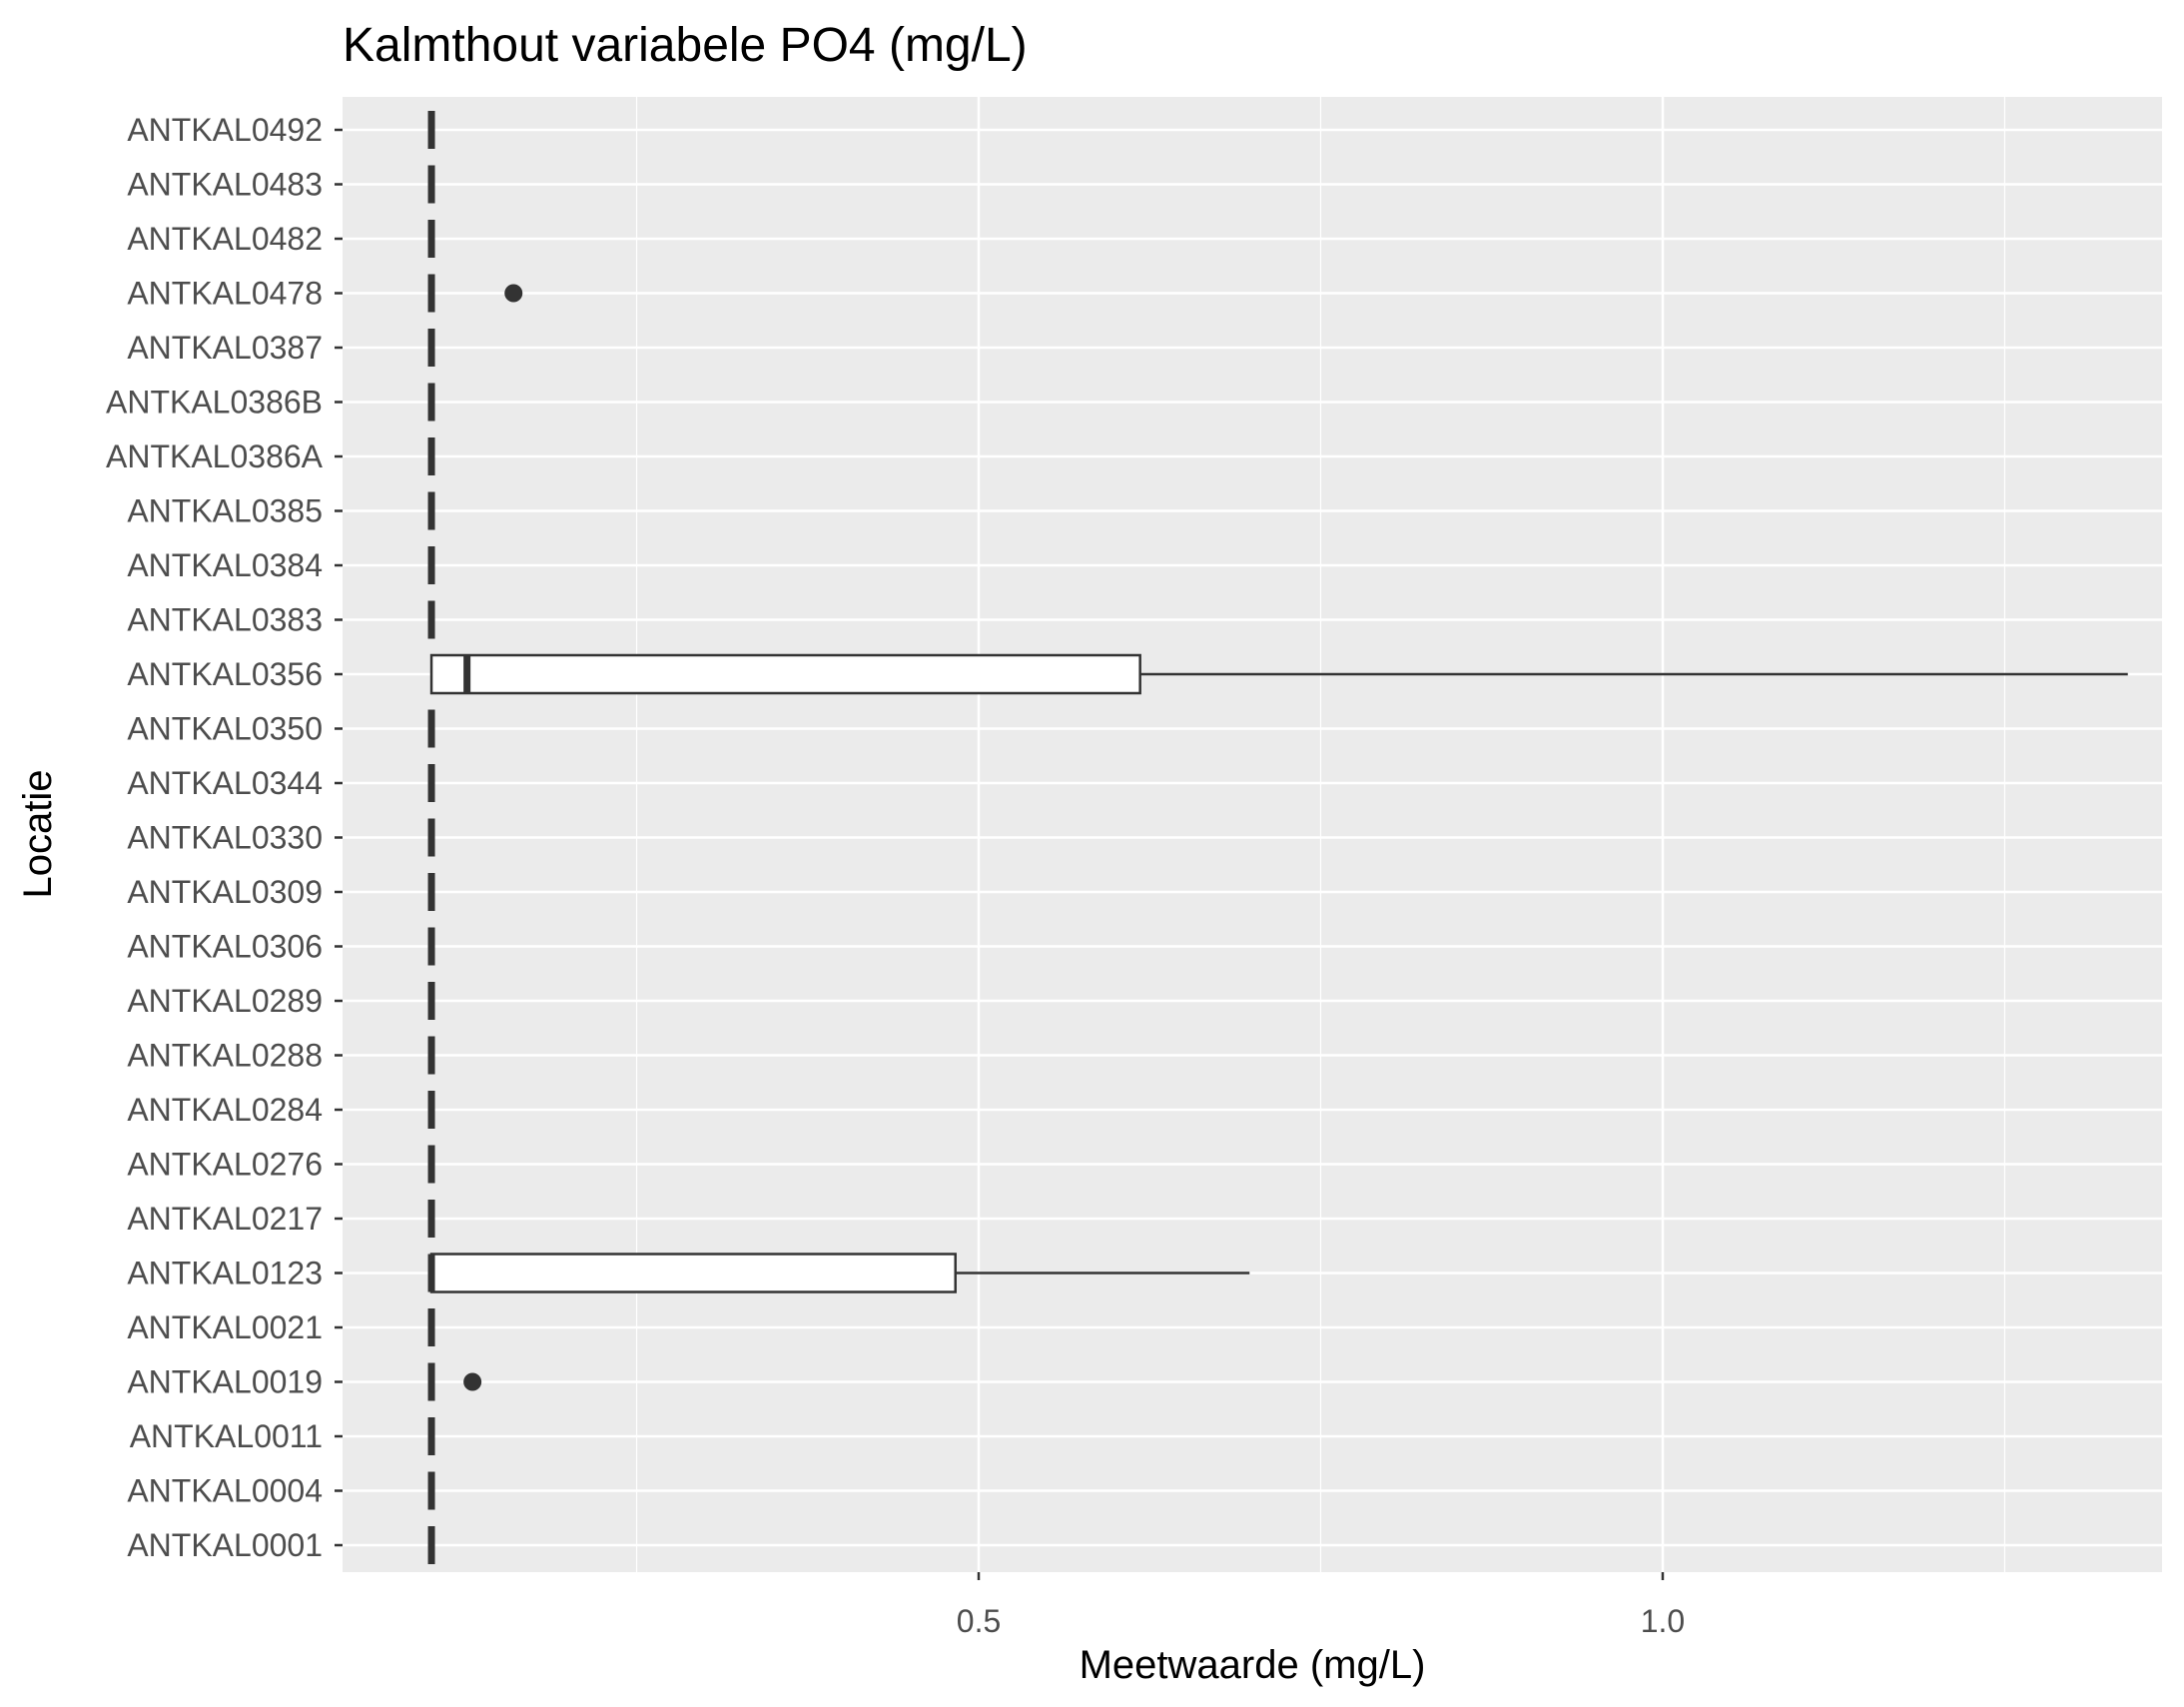 This screenshot has height=1707, width=2184. Describe the element at coordinates (225, 783) in the screenshot. I see `y-tick-label: ANTKAL0344` at that location.